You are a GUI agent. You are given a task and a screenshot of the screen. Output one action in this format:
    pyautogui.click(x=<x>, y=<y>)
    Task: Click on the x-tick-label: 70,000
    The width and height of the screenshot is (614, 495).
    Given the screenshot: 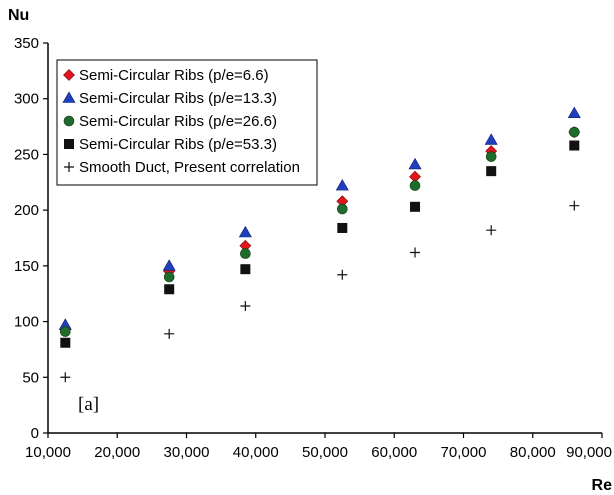 What is the action you would take?
    pyautogui.click(x=464, y=452)
    